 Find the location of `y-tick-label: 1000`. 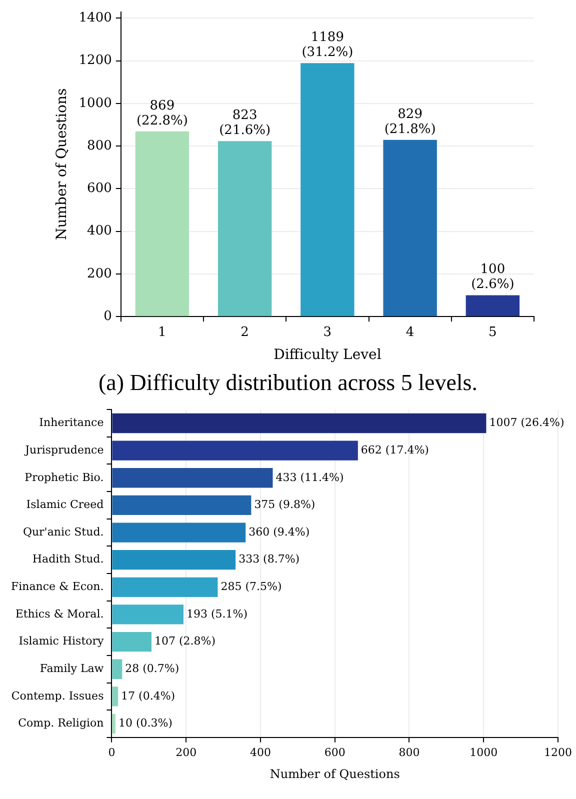

y-tick-label: 1000 is located at coordinates (95, 103).